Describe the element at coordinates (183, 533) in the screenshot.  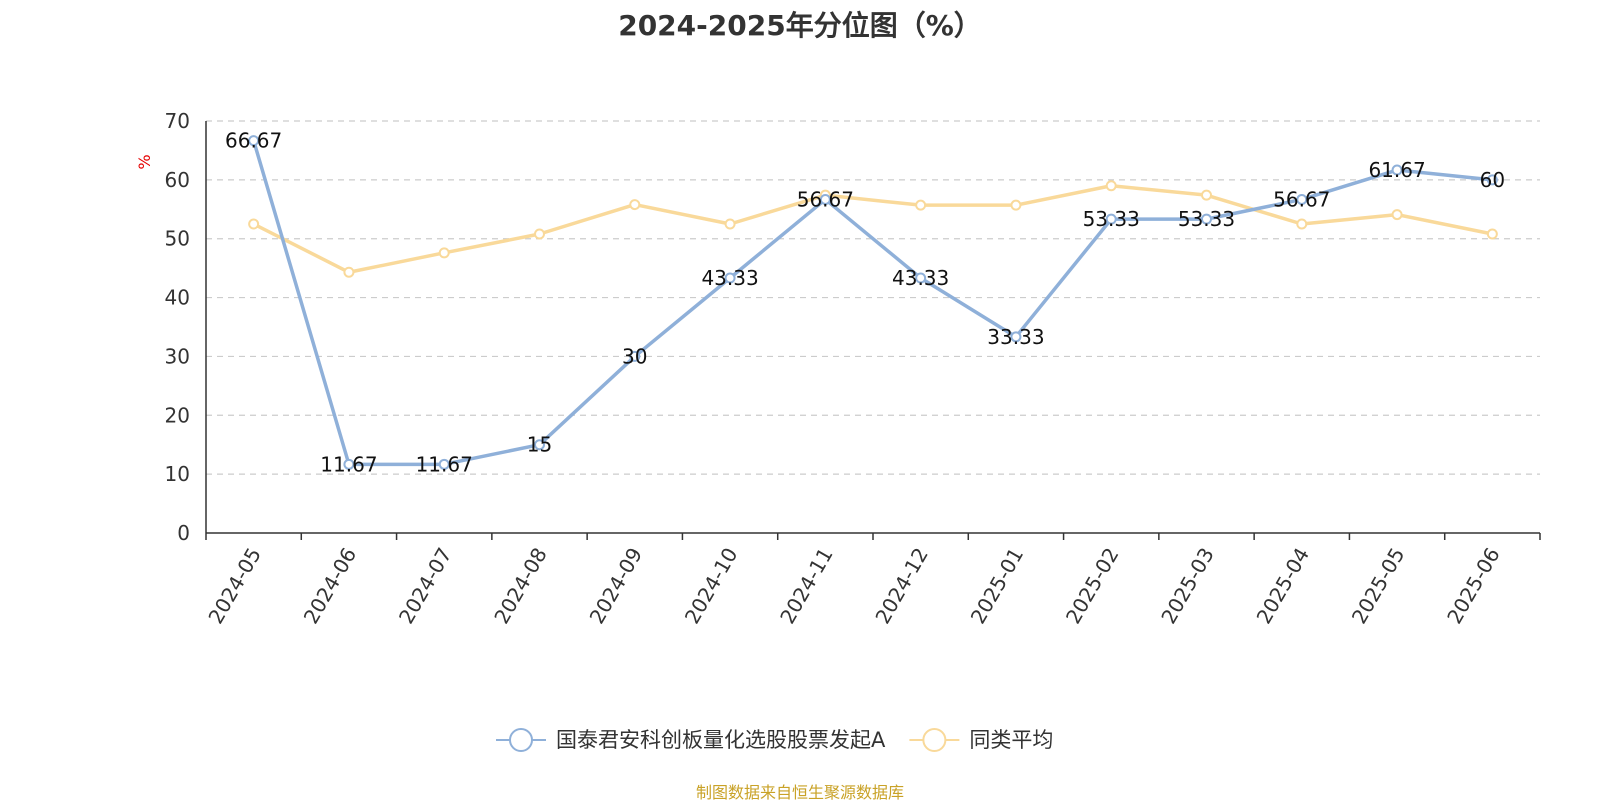
I see `y-tick-label-0: 0` at that location.